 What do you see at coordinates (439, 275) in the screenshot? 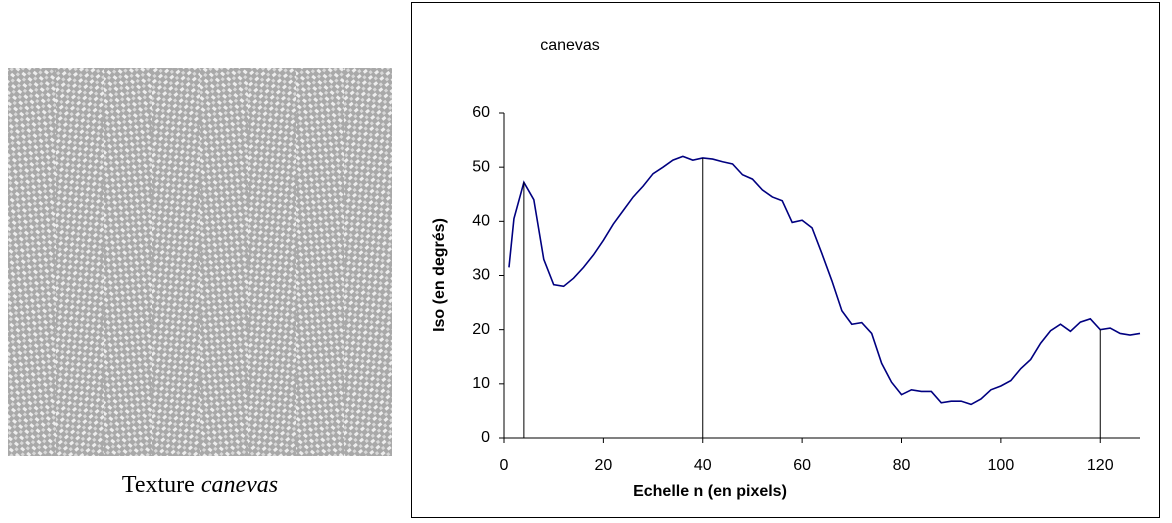
I see `y-axis-label: Iso (en degrés)` at bounding box center [439, 275].